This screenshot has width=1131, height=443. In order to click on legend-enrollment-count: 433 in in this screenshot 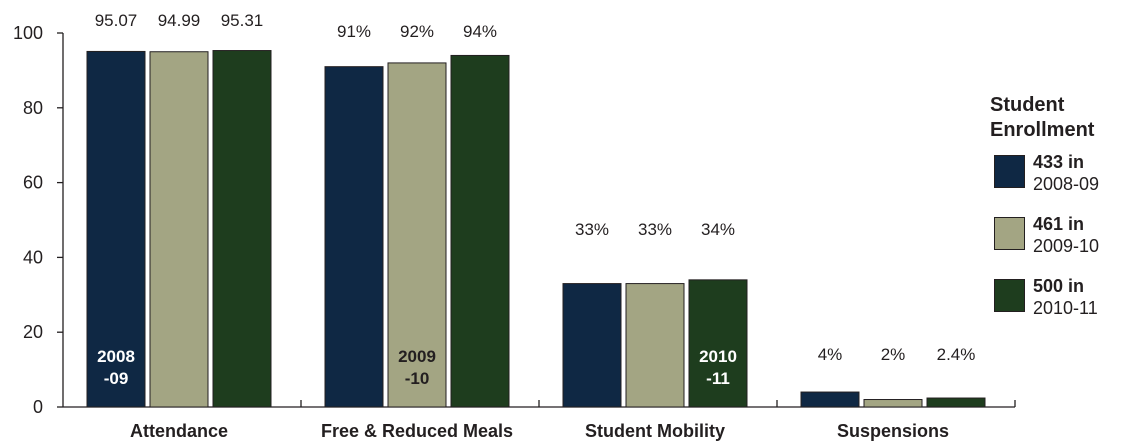, I will do `click(1059, 162)`.